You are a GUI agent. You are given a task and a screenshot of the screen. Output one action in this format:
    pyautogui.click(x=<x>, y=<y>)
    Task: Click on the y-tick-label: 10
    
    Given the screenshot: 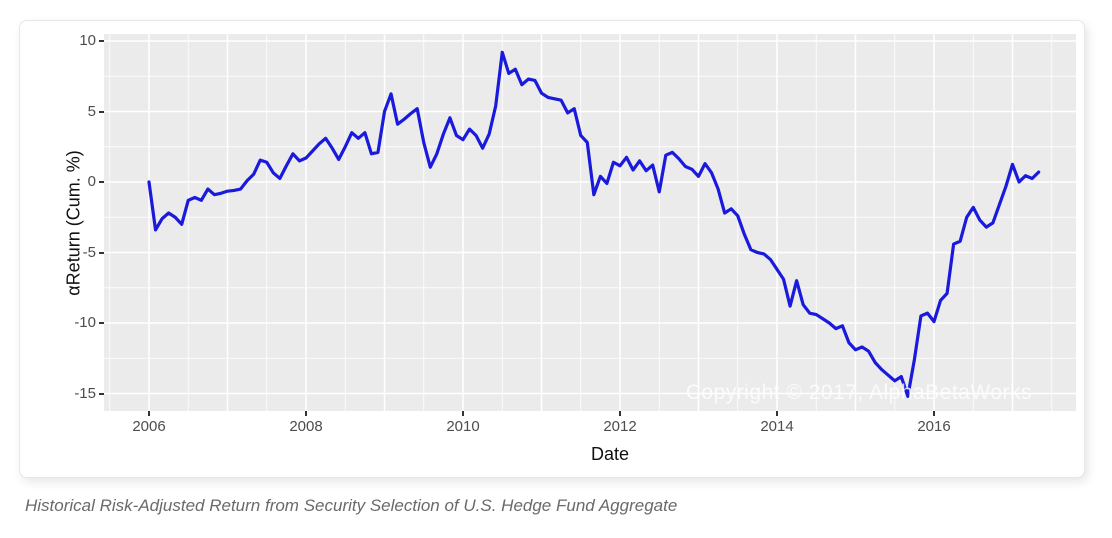 What is the action you would take?
    pyautogui.click(x=87, y=40)
    